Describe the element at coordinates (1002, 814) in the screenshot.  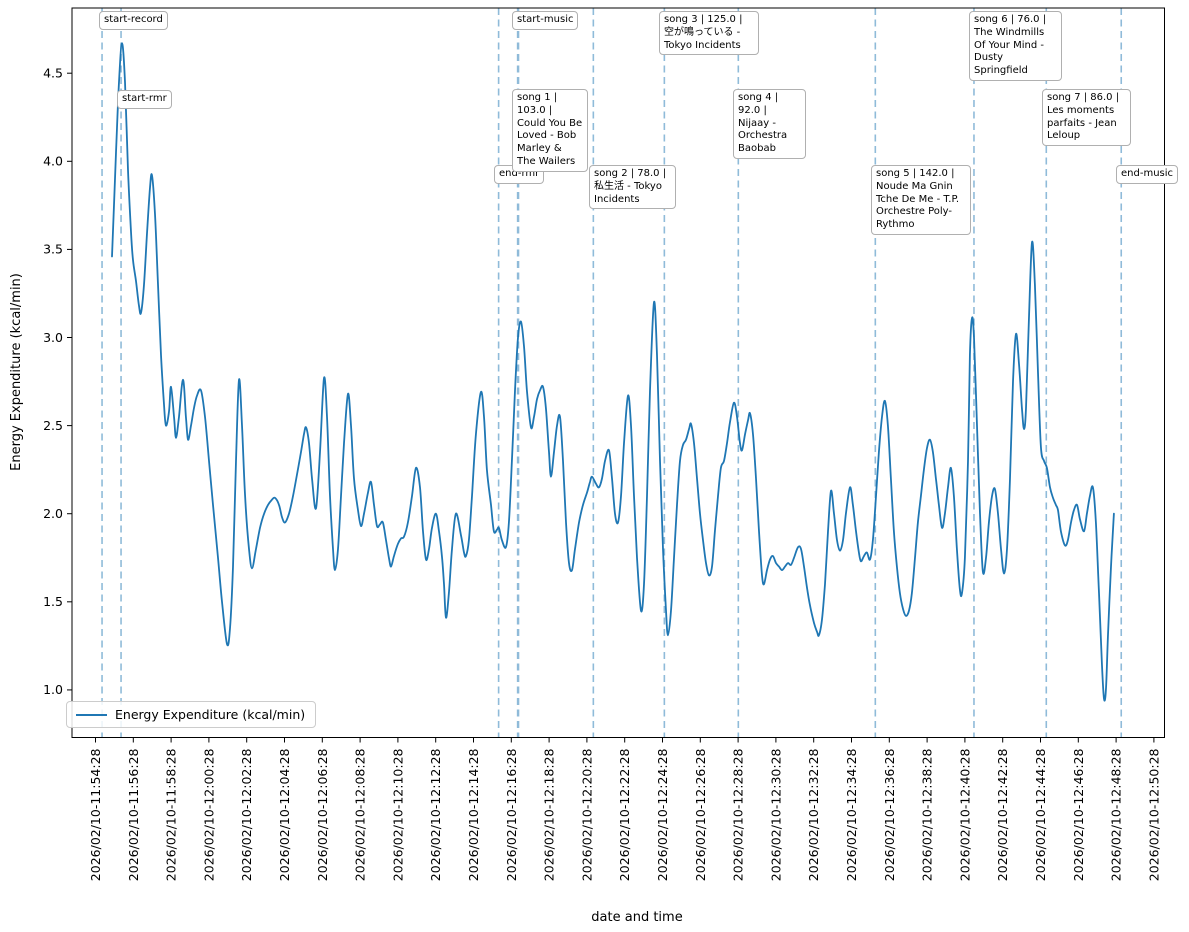
I see `x-tick-label: 2026/02/10-12:42:28` at that location.